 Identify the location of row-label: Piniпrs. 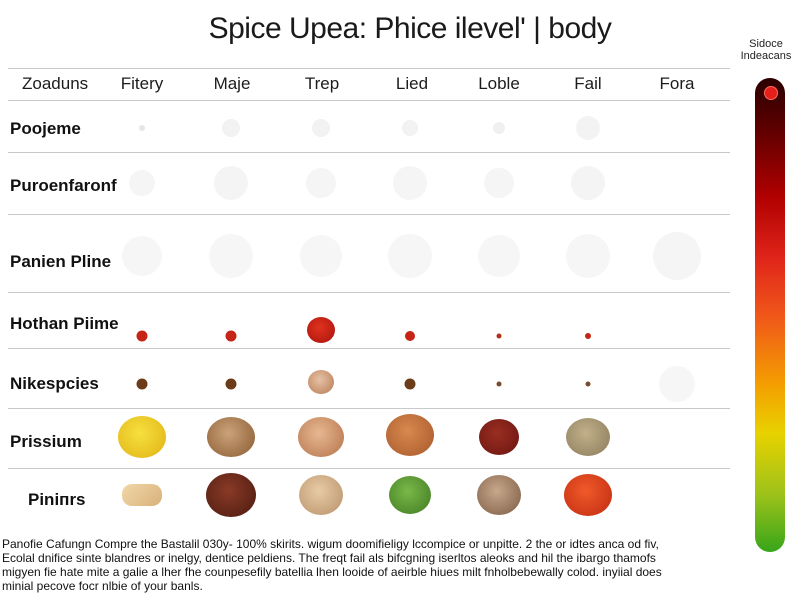
(57, 499).